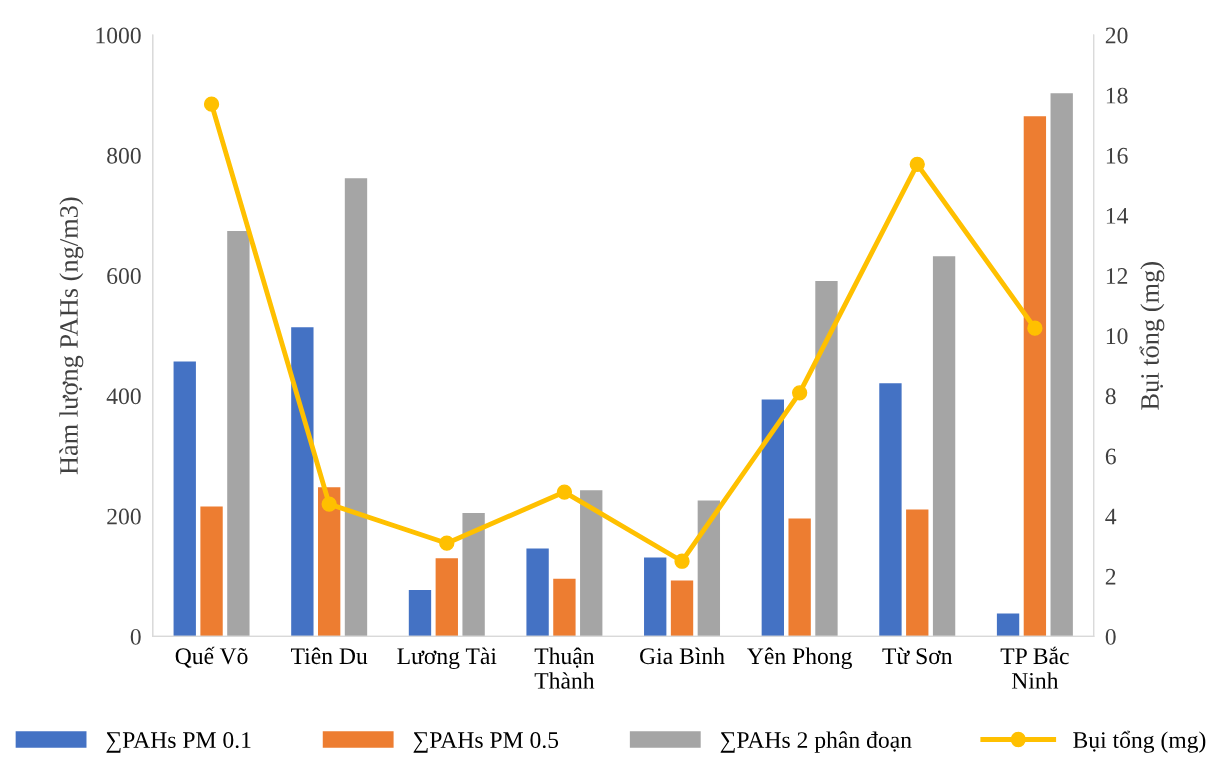 This screenshot has height=778, width=1222. Describe the element at coordinates (135, 636) in the screenshot. I see `y-tick-label: 0` at that location.